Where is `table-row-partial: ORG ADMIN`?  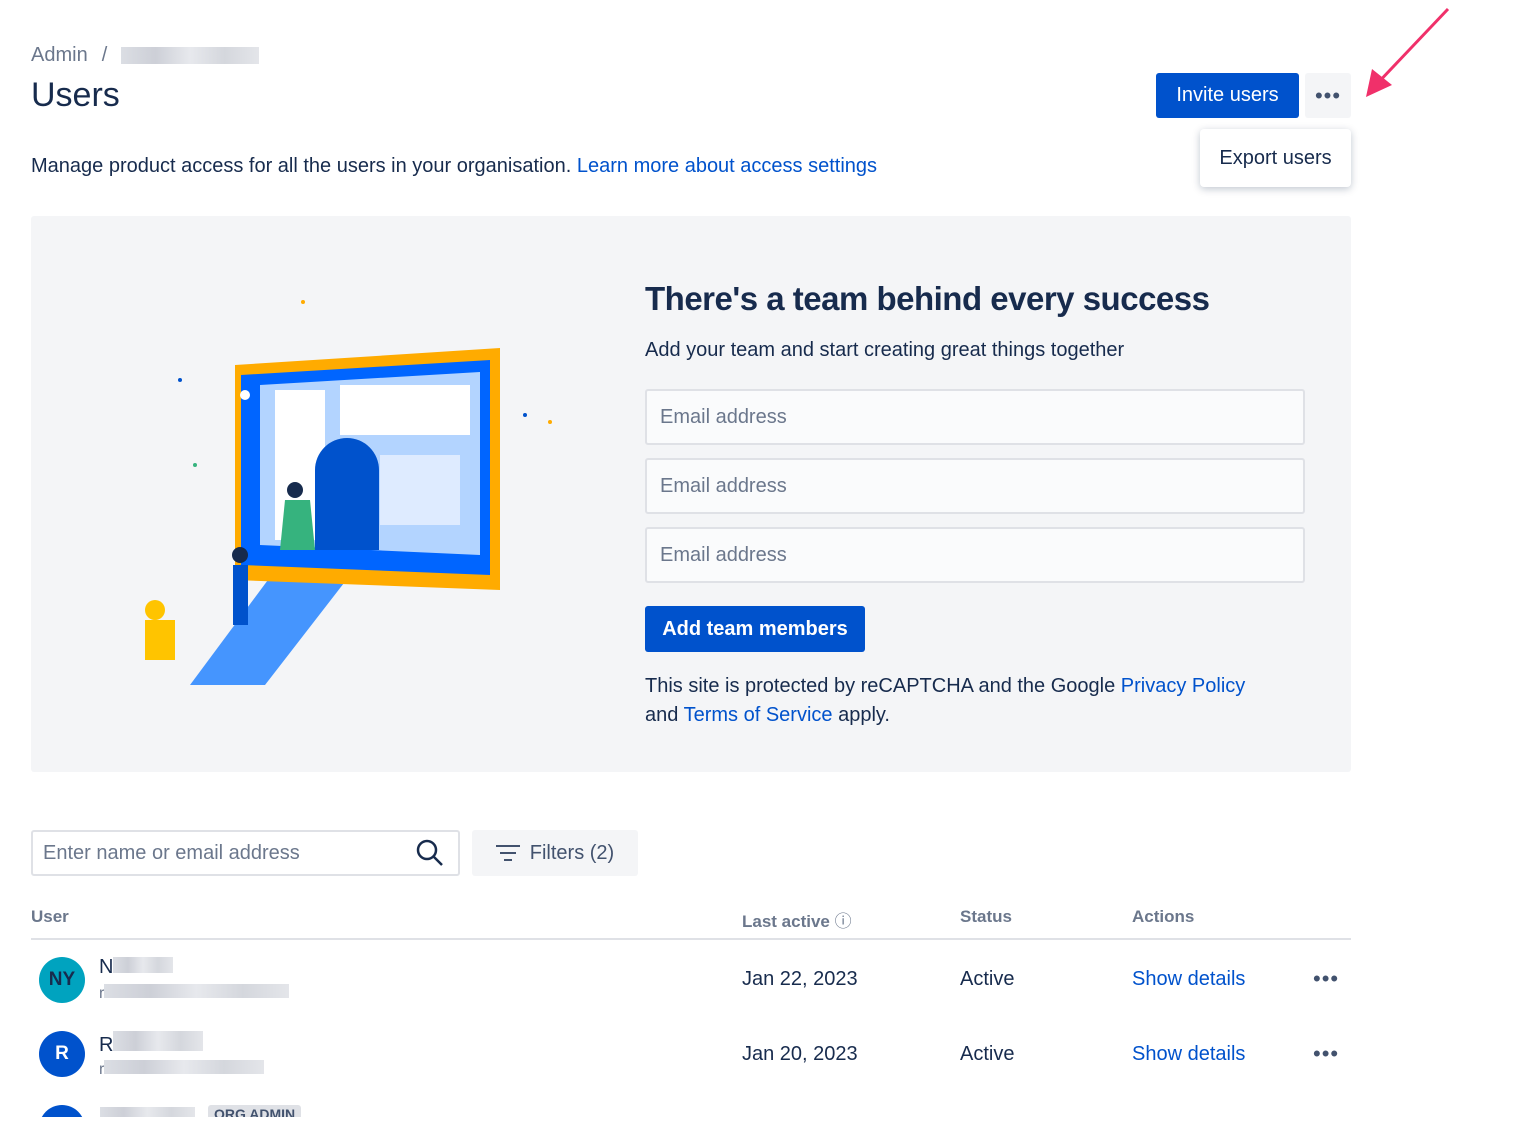
table-row-partial: ORG ADMIN is located at coordinates (768, 1111).